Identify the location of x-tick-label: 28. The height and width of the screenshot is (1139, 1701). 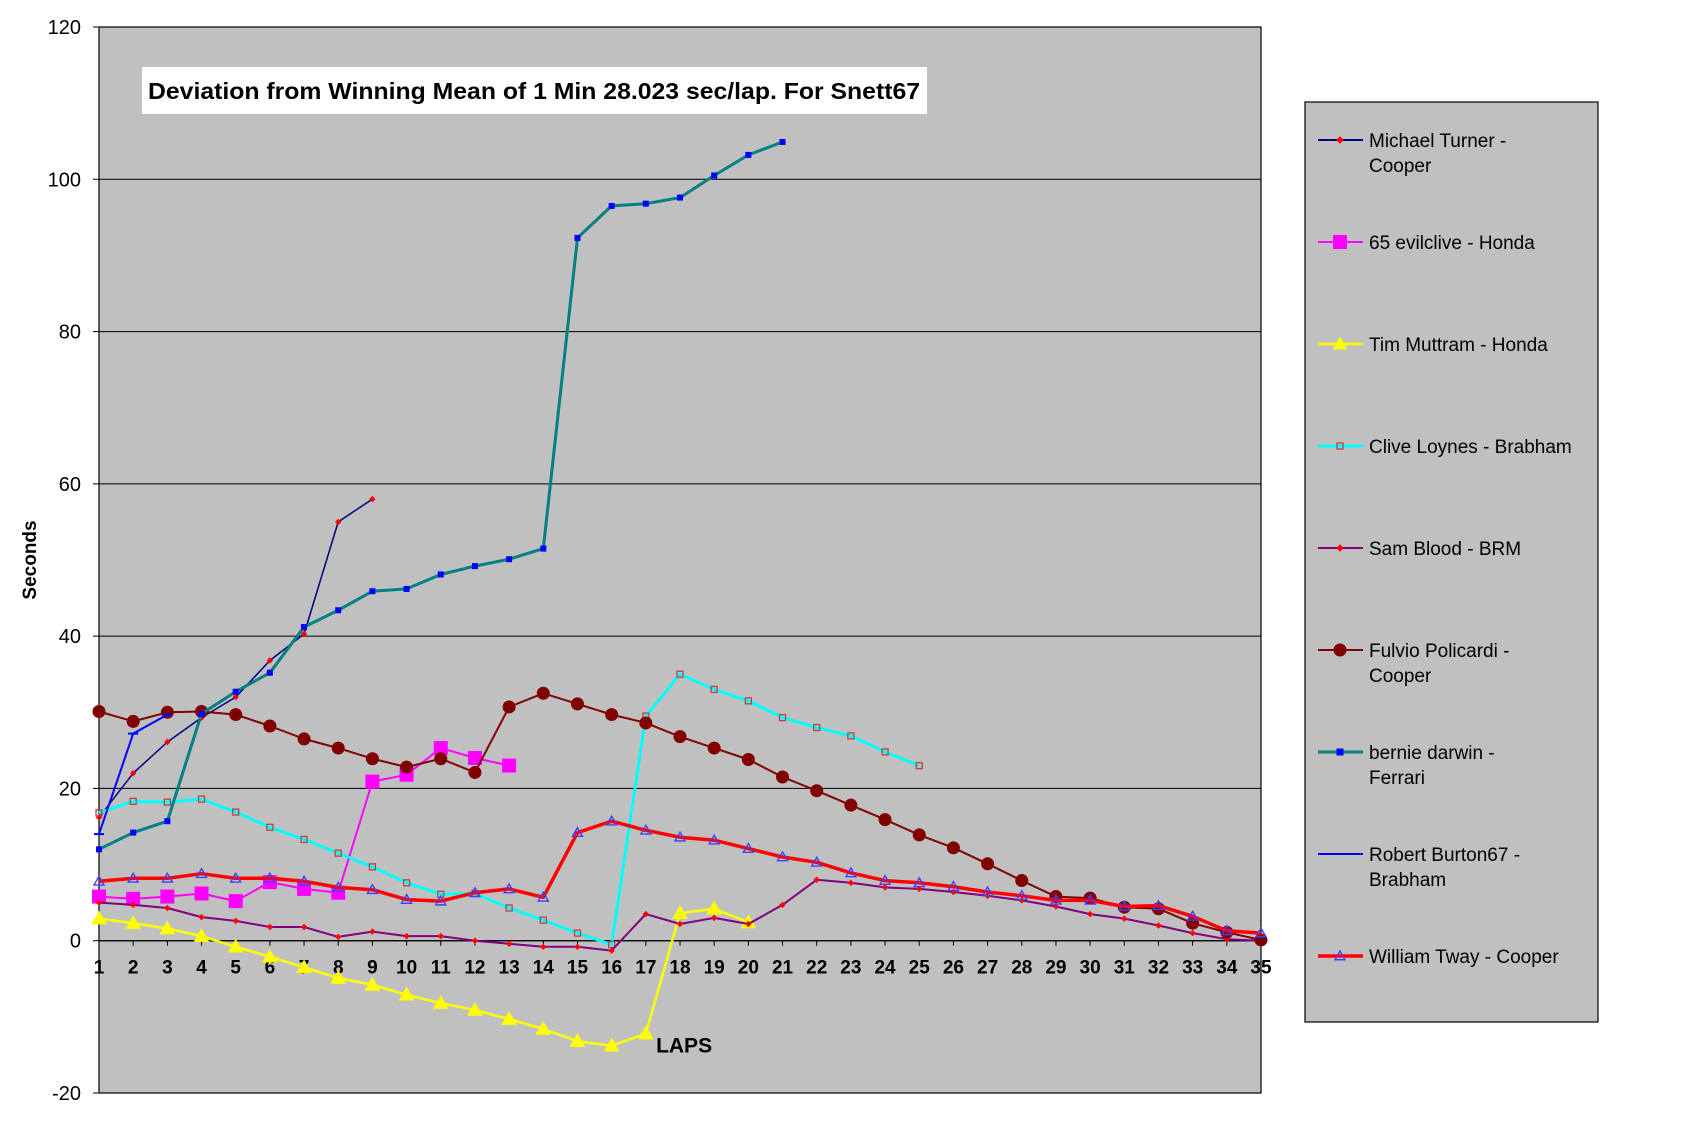
(1021, 968).